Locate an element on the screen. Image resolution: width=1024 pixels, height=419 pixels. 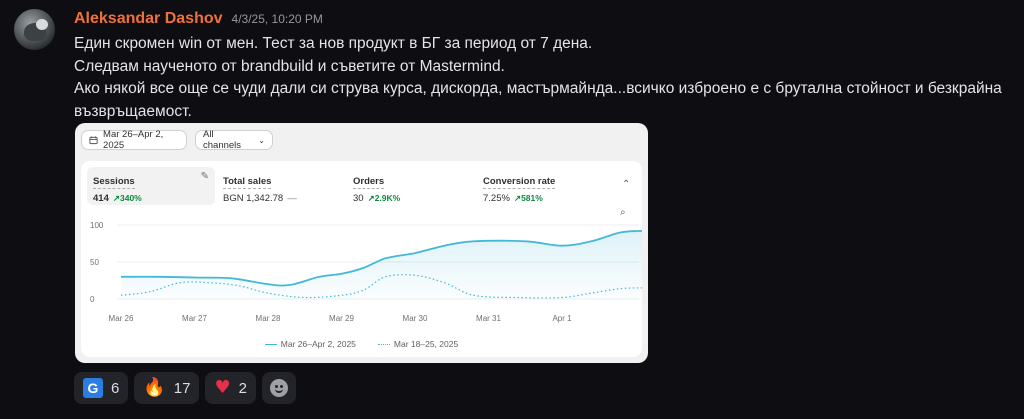
x-tick-label: Apr 1 is located at coordinates (562, 318).